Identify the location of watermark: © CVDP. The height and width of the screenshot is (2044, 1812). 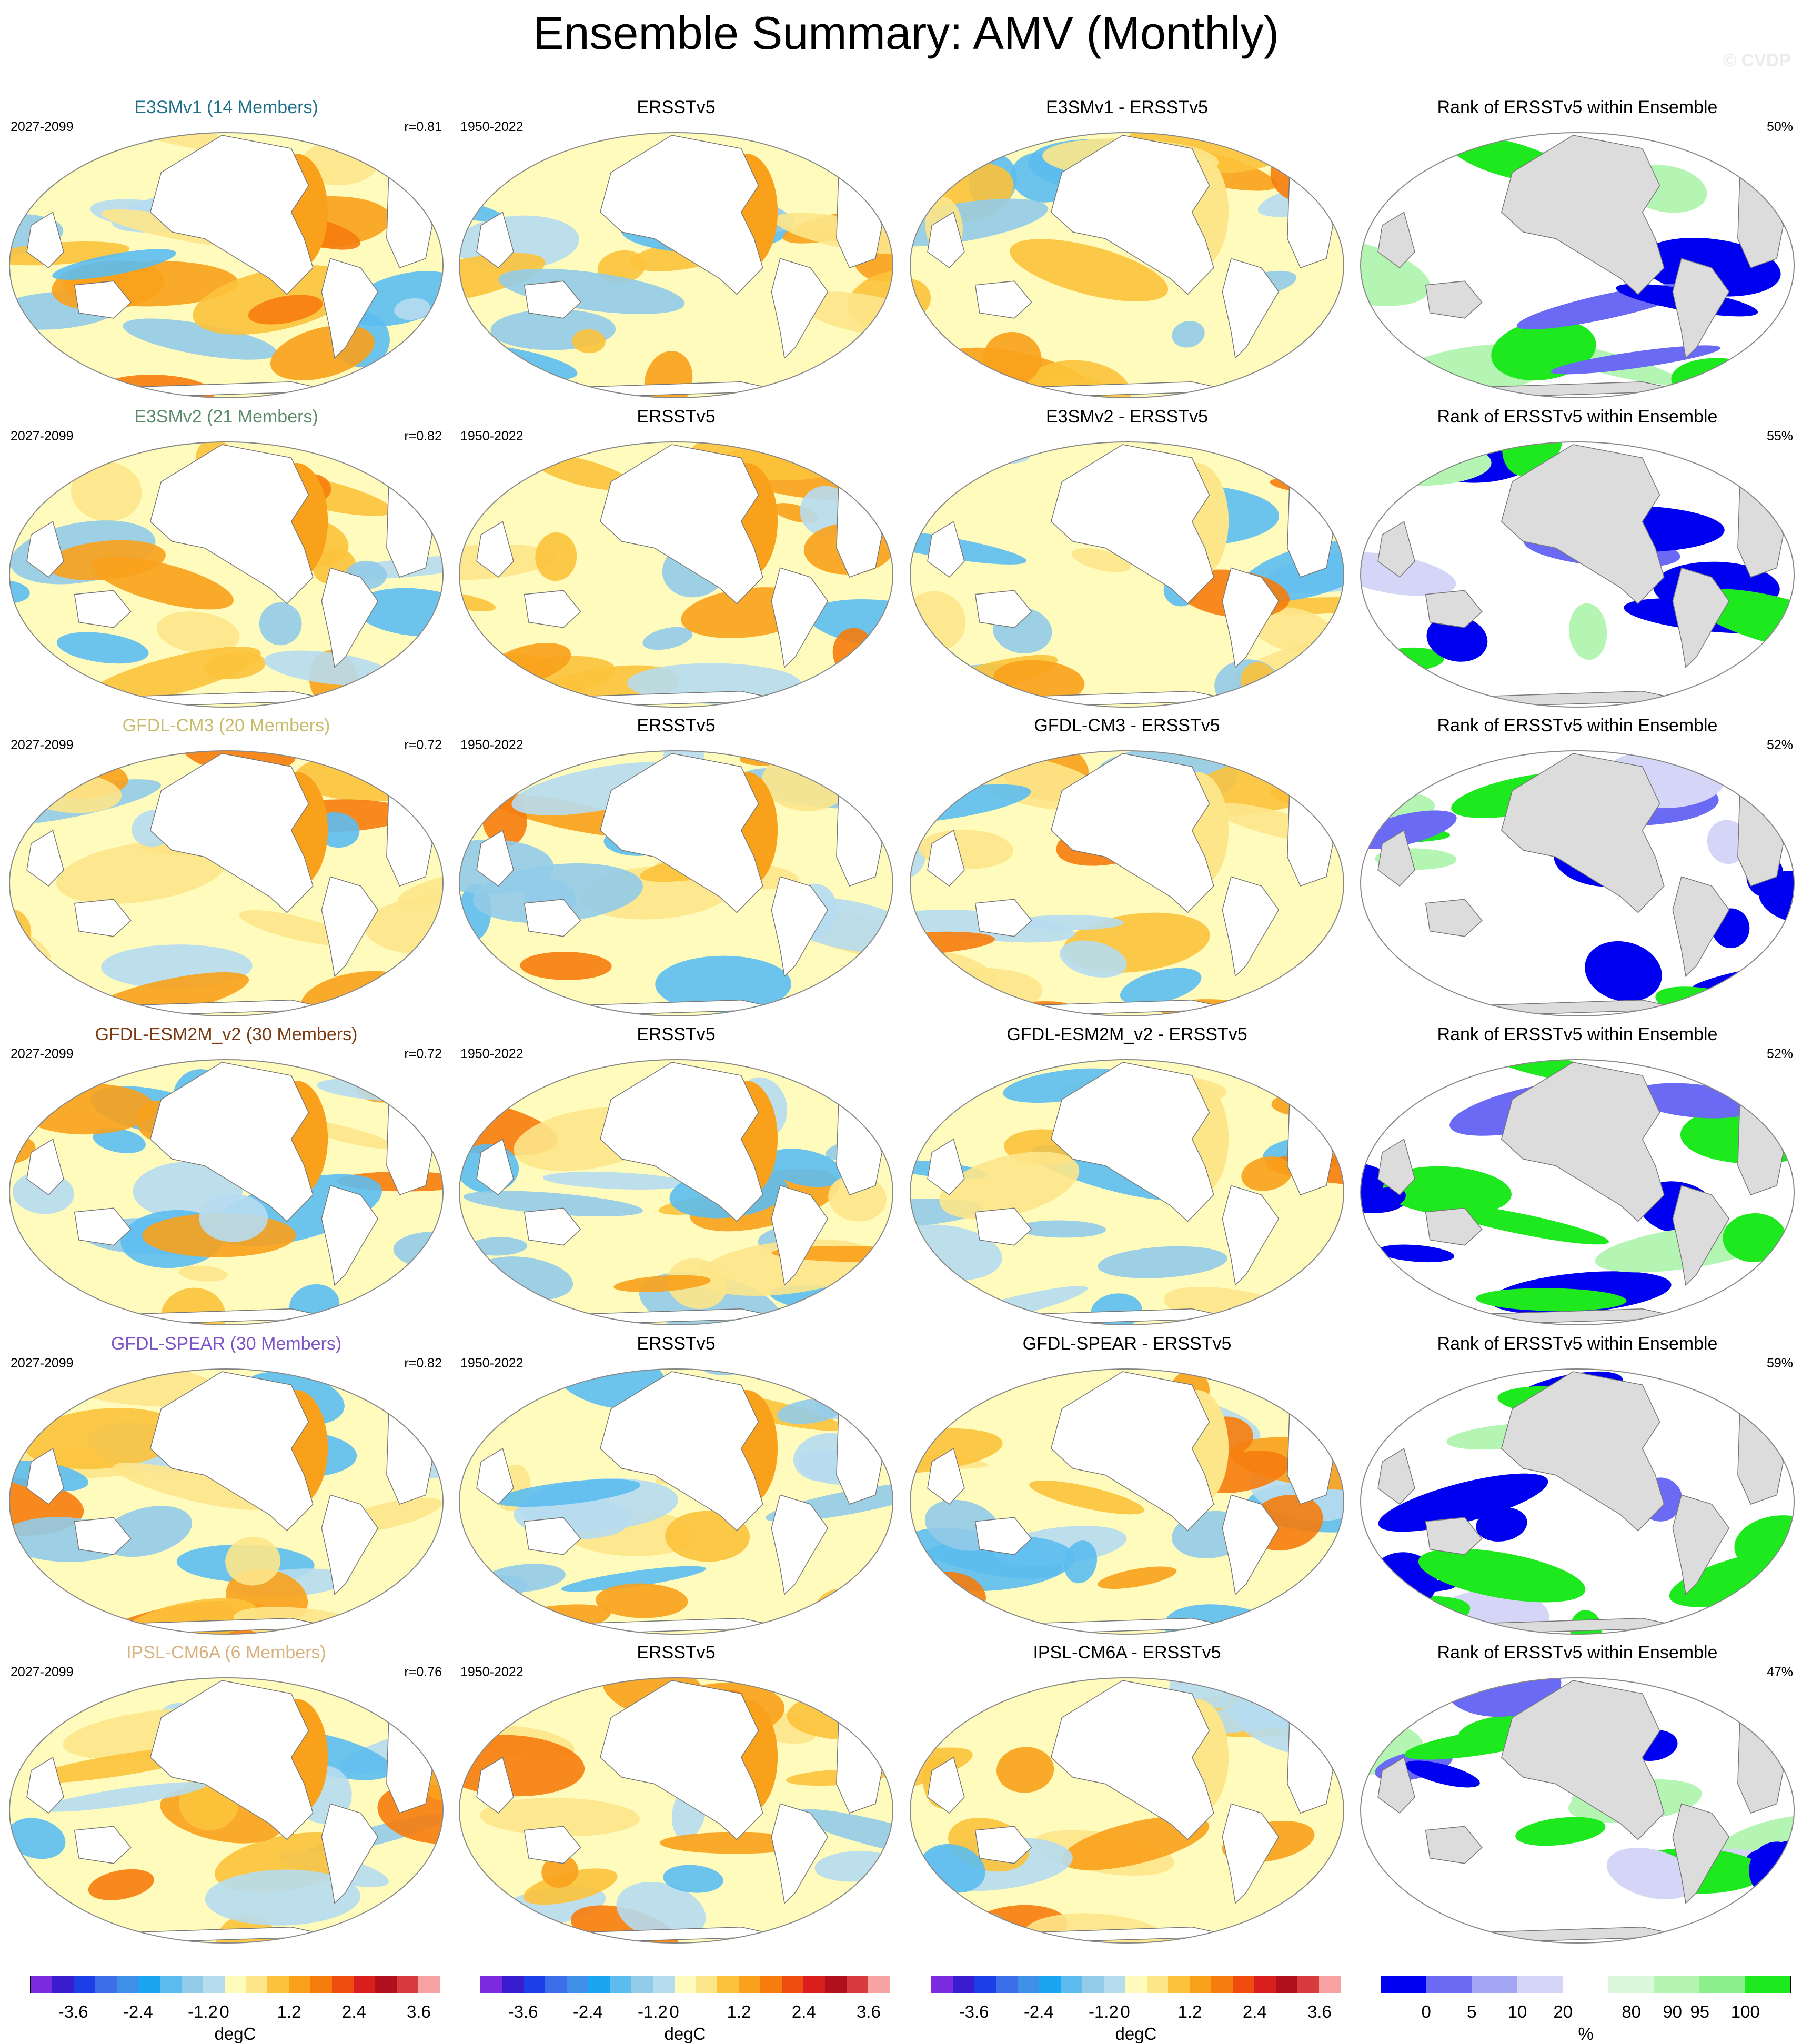
(1757, 61).